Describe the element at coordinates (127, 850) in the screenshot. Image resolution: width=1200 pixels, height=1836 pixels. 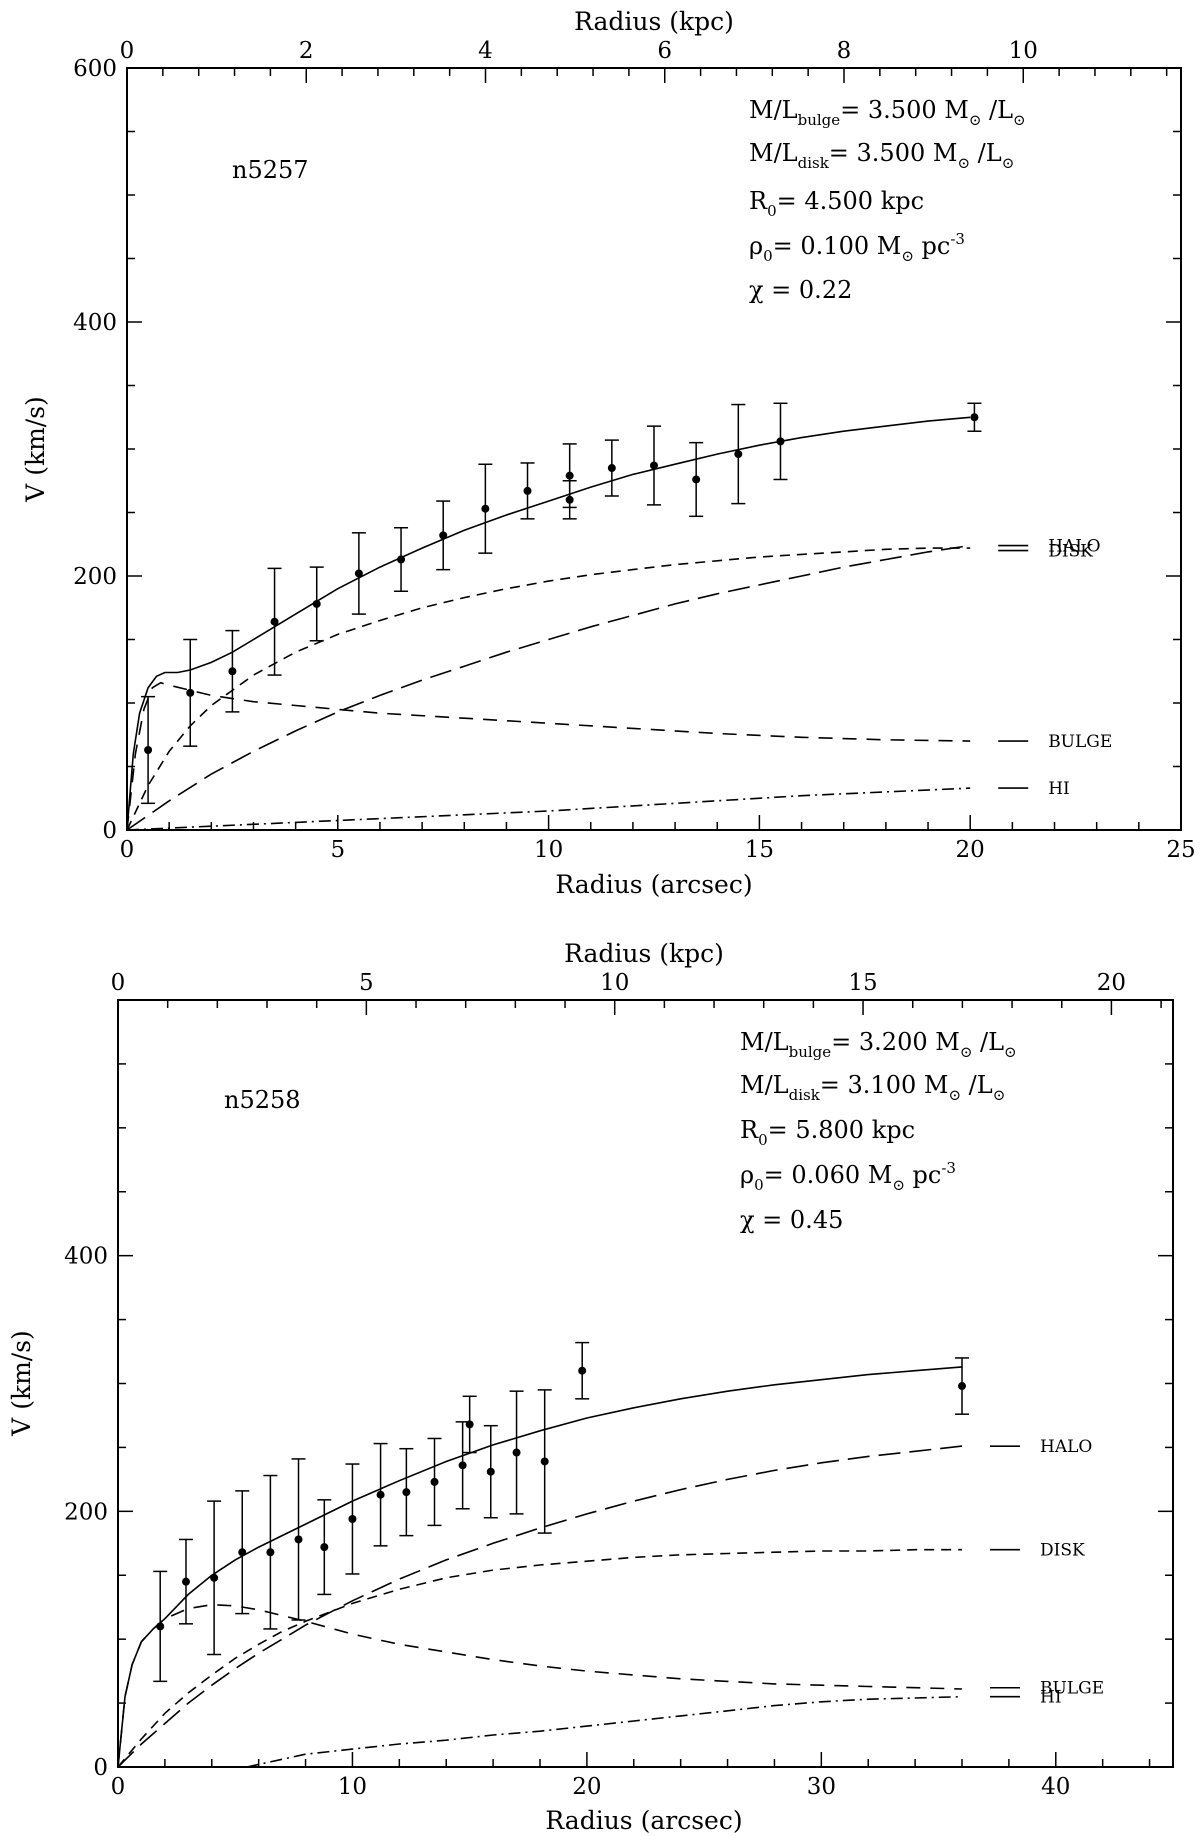
I see `x-tick-label: 0` at that location.